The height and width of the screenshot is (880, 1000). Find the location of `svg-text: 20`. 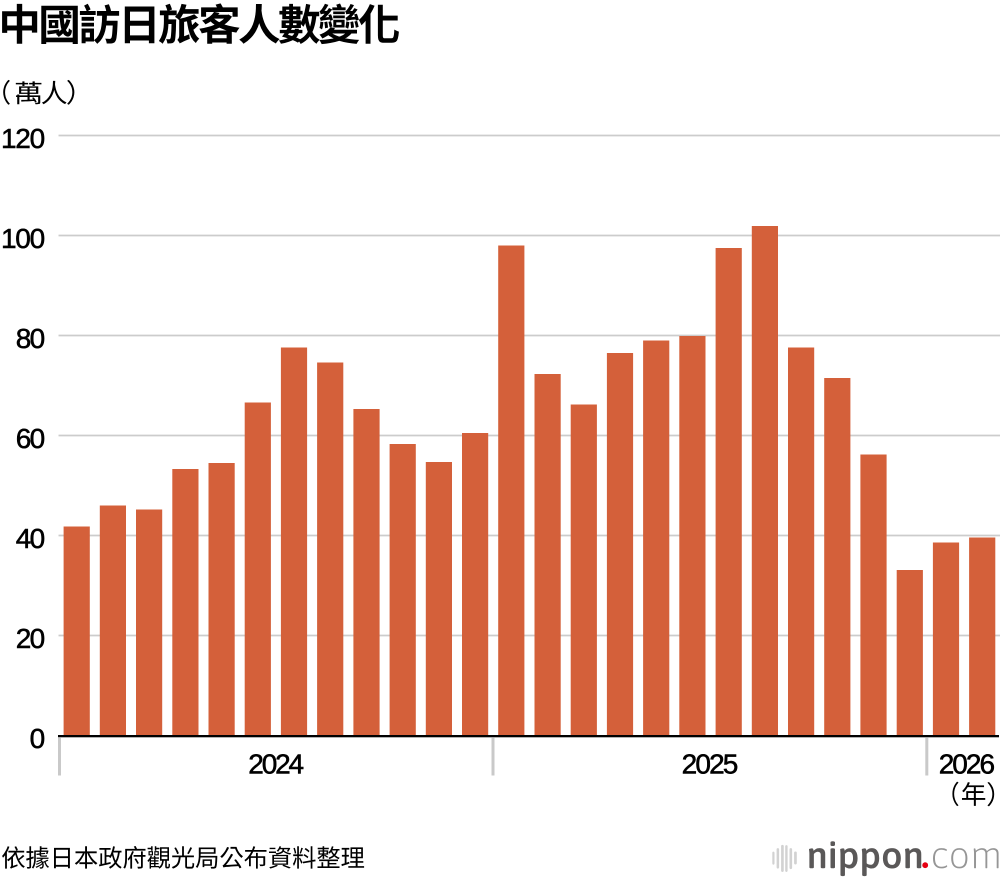

svg-text: 20 is located at coordinates (31, 638).